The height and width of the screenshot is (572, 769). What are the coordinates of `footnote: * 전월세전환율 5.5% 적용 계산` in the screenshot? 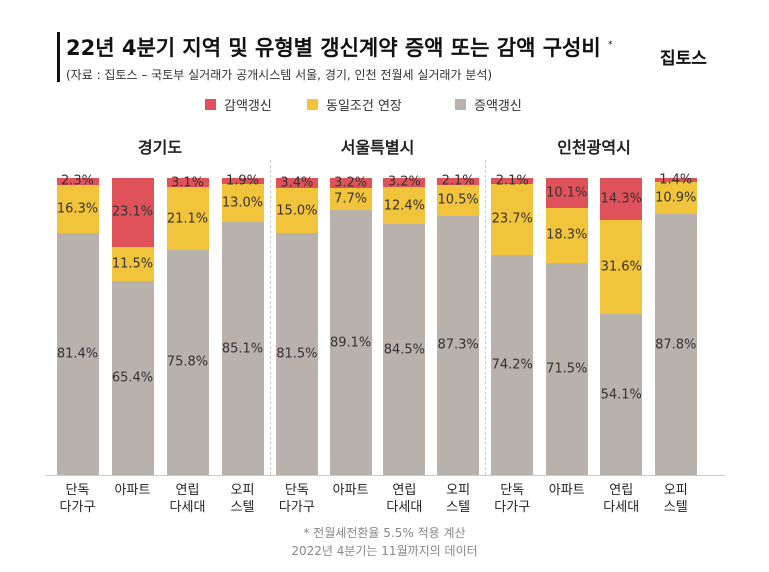 It's located at (384, 533).